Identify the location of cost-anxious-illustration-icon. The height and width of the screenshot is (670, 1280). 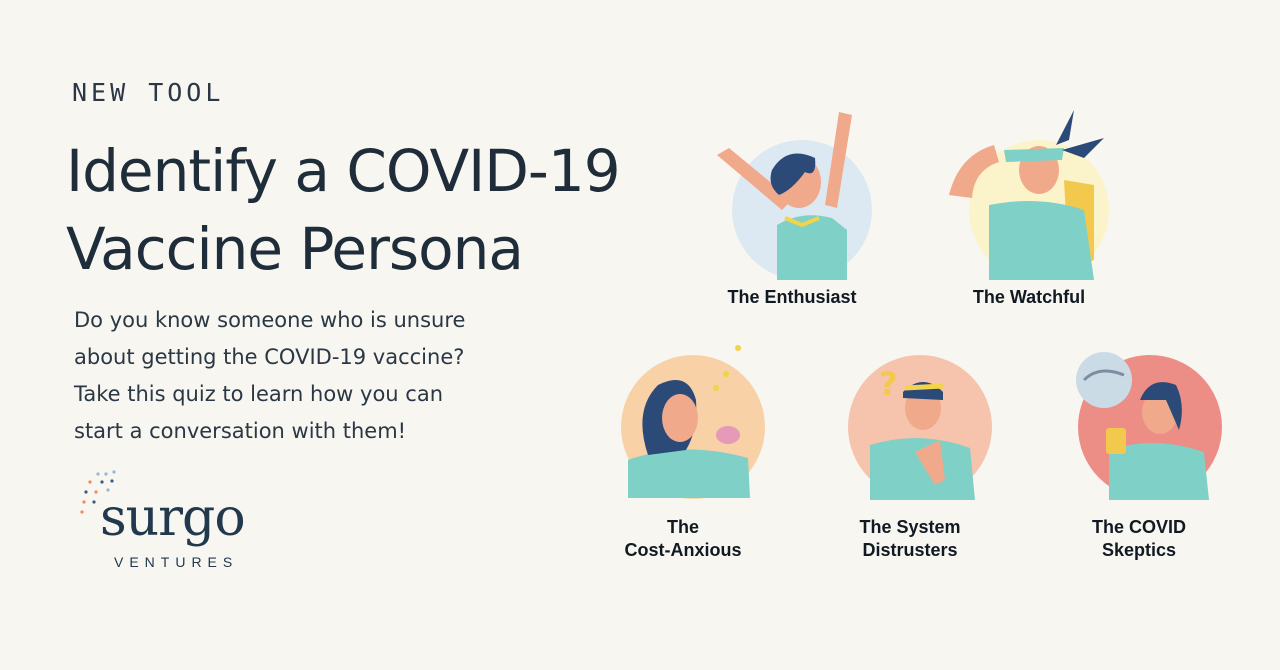
(693, 422).